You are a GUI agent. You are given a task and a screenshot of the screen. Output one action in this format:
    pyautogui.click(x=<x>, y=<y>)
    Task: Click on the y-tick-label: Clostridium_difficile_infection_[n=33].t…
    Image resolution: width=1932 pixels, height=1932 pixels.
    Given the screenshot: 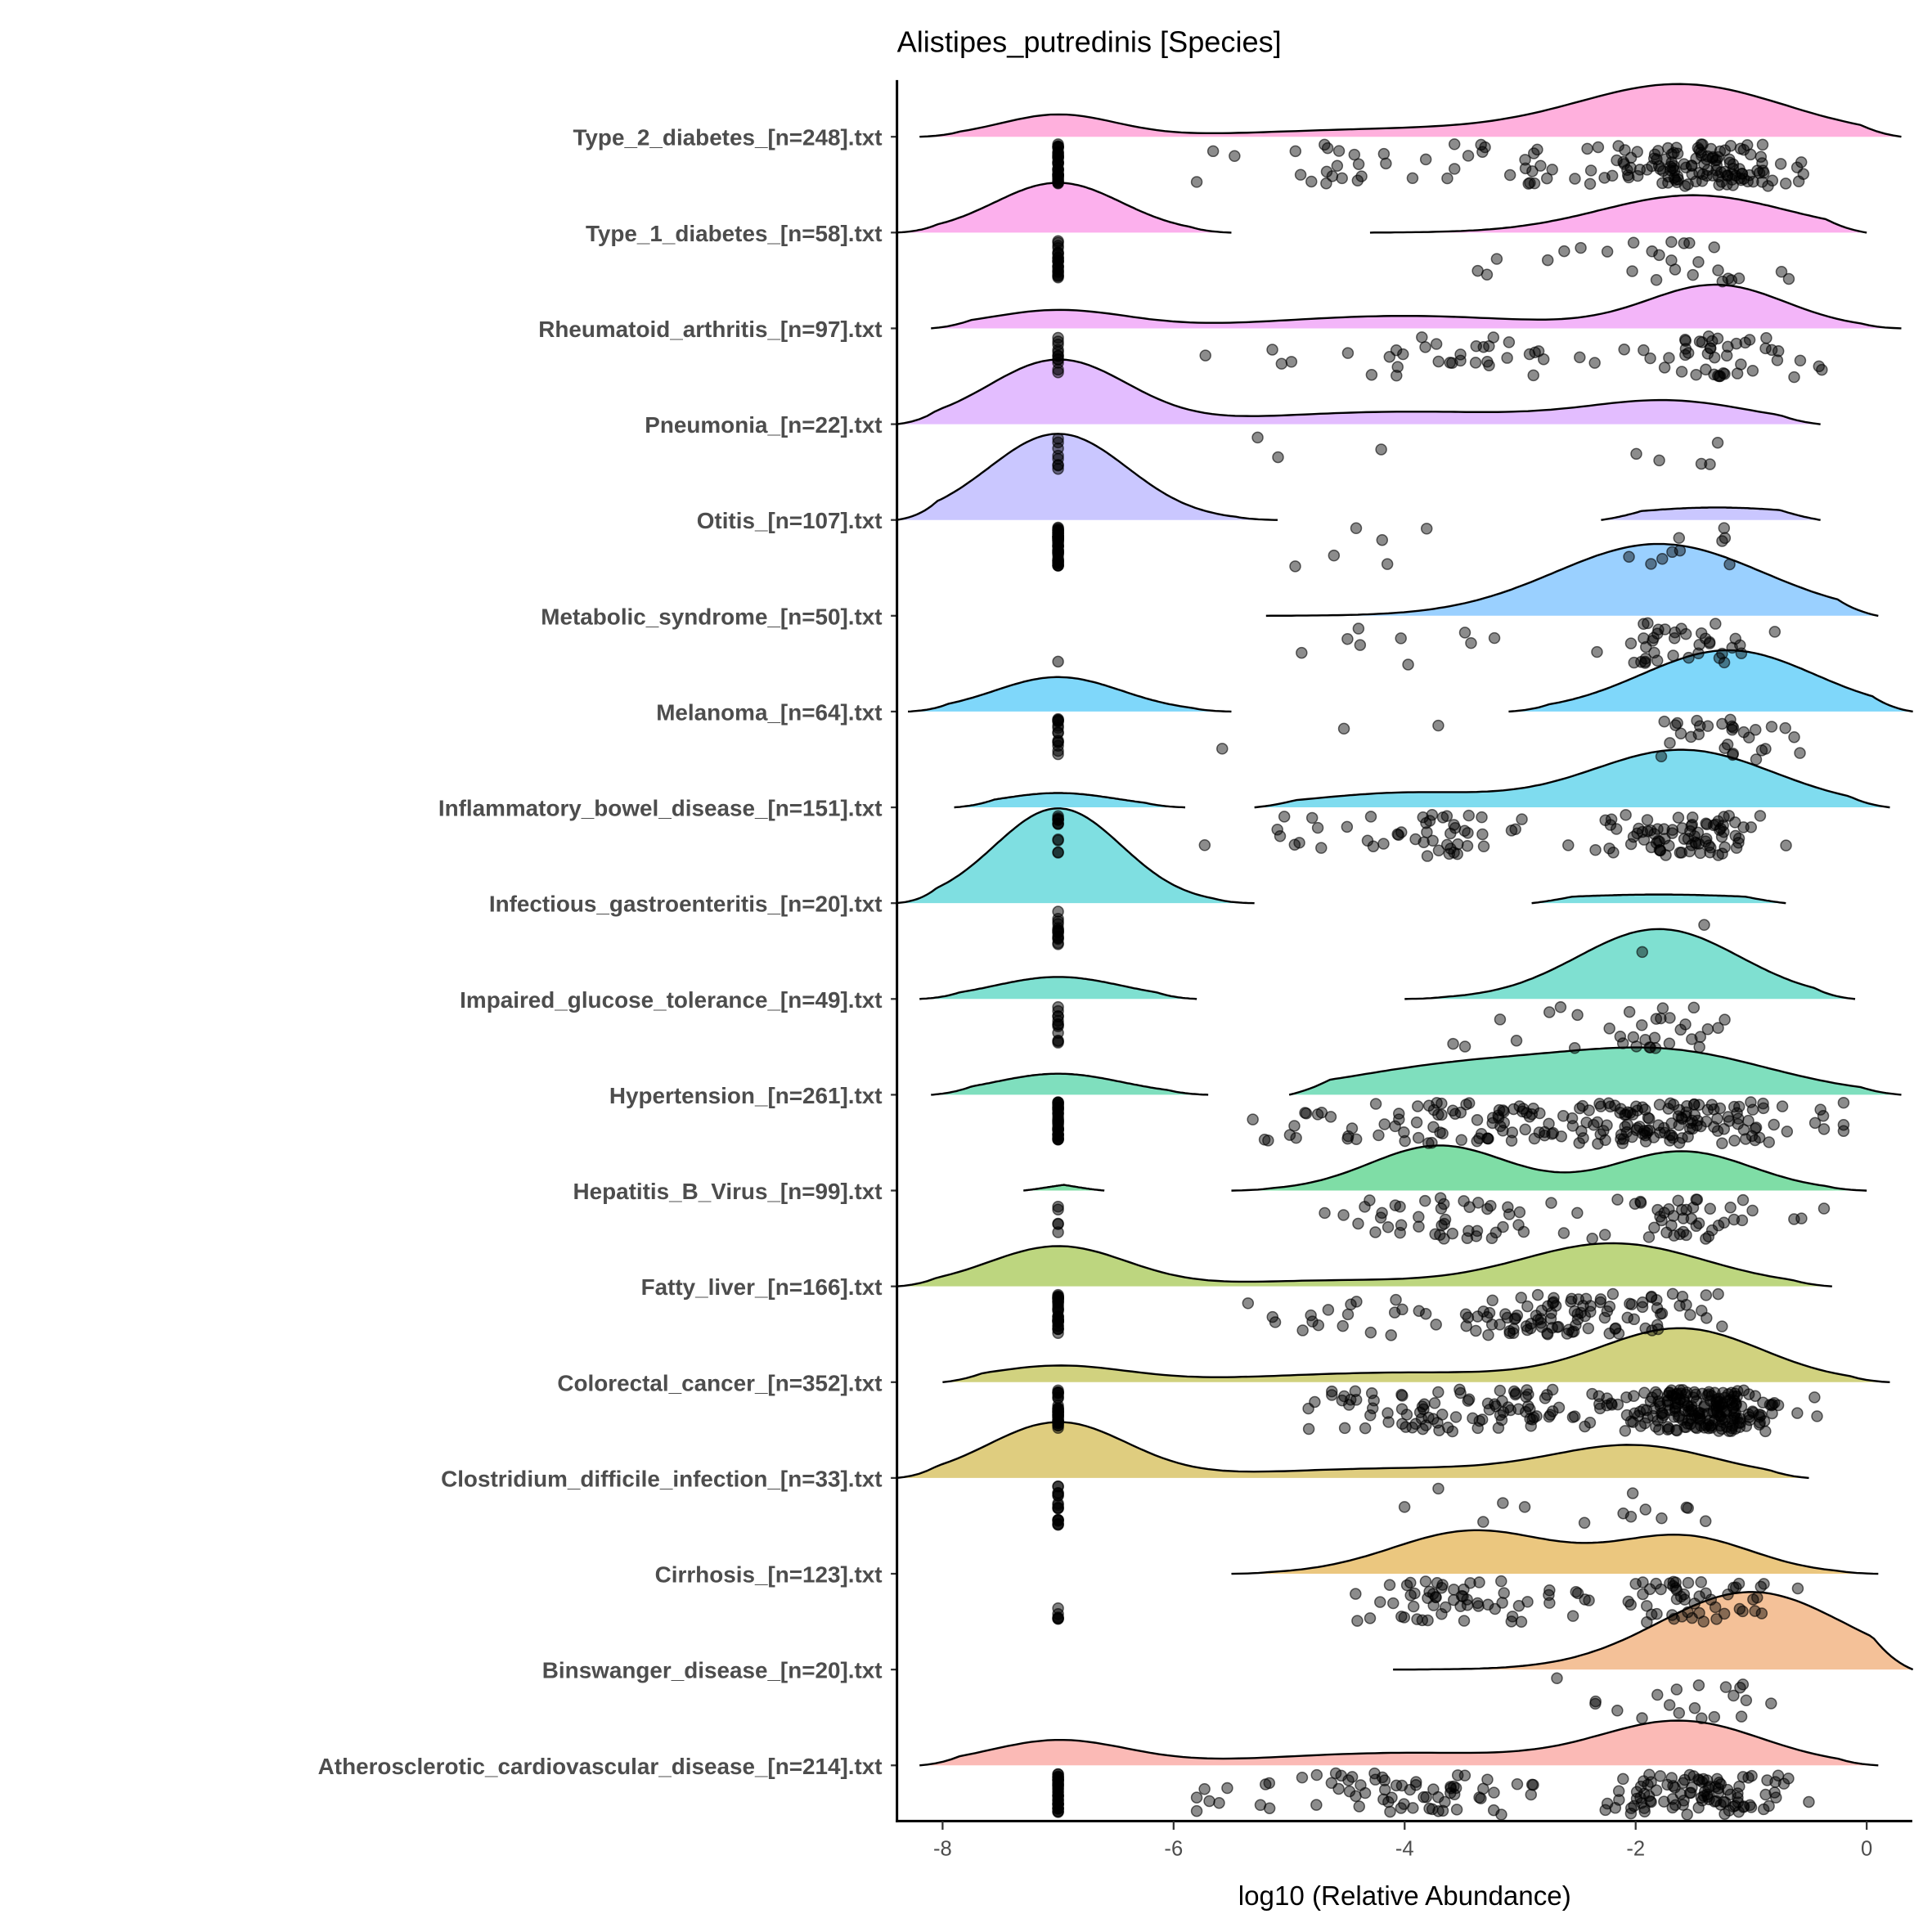 What is the action you would take?
    pyautogui.click(x=661, y=1478)
    